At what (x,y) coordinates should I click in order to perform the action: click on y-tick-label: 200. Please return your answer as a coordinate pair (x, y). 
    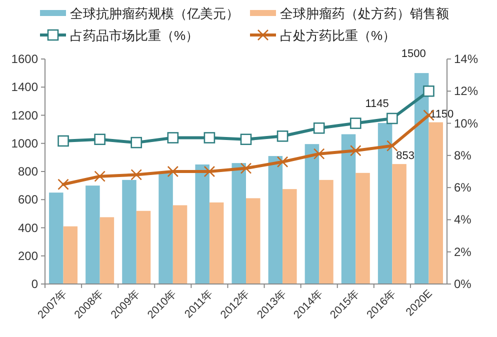
    Looking at the image, I should click on (28, 255).